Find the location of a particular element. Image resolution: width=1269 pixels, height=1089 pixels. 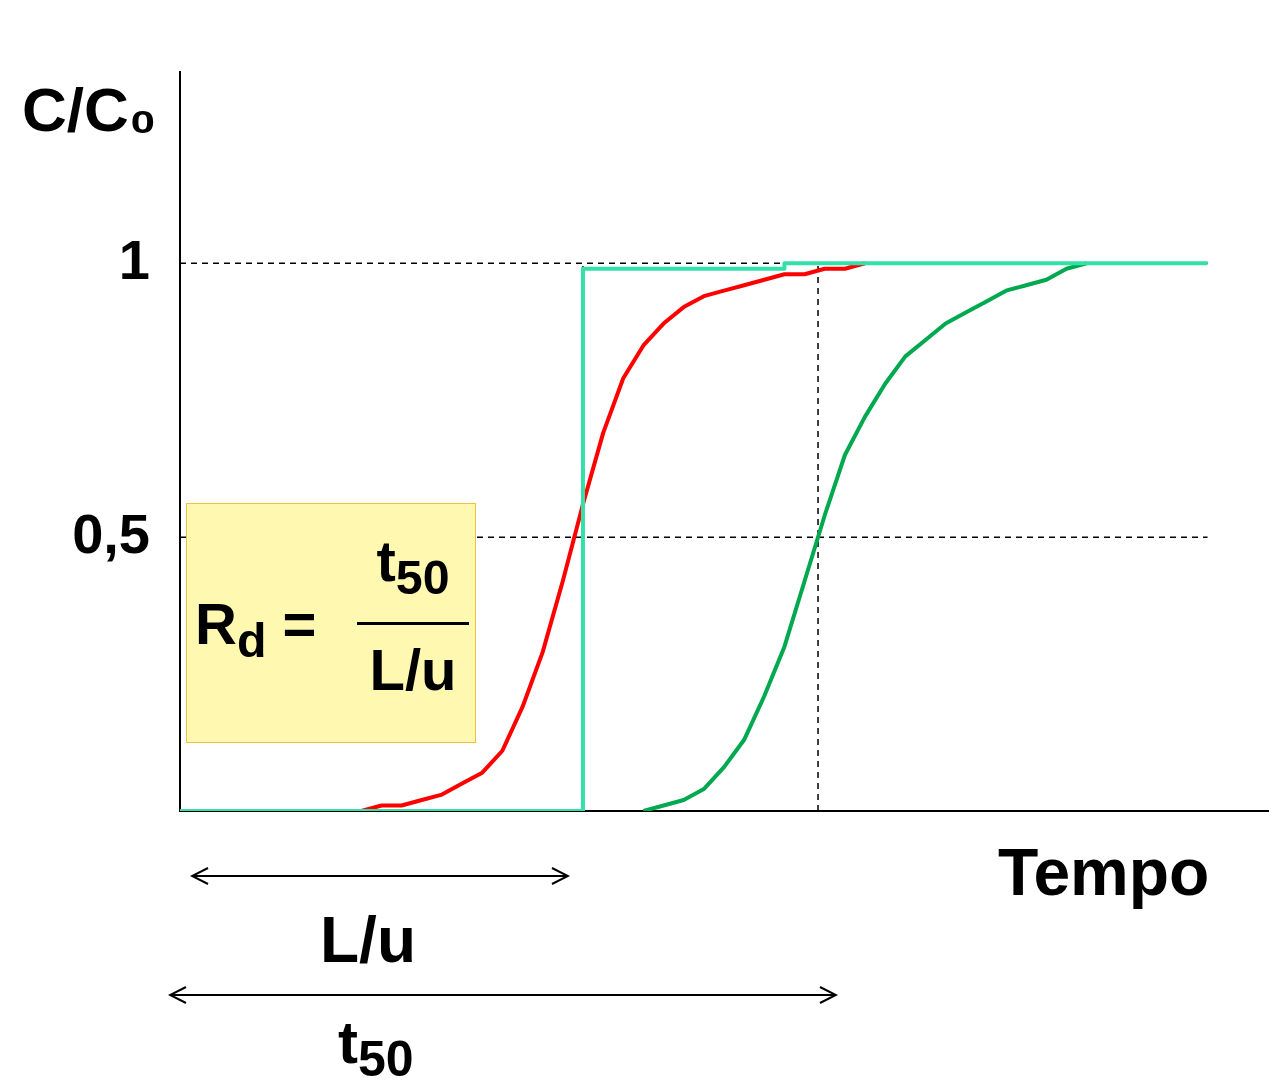

x-axis-title: Tempo is located at coordinates (1104, 872).